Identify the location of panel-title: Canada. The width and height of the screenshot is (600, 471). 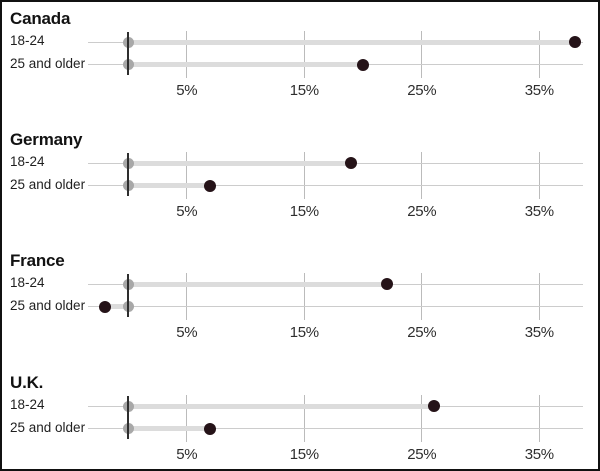
(40, 18).